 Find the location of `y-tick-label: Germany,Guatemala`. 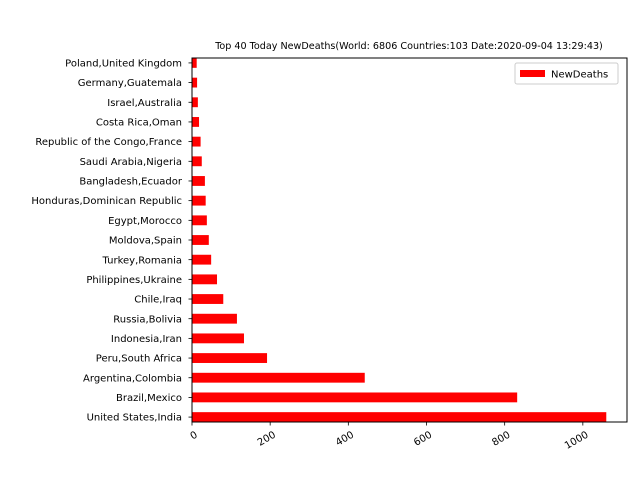

y-tick-label: Germany,Guatemala is located at coordinates (130, 83).